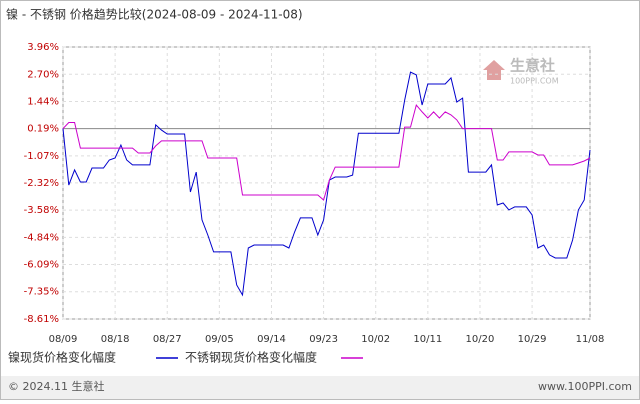 The width and height of the screenshot is (640, 404). What do you see at coordinates (115, 339) in the screenshot?
I see `x-tick-label: 08/18` at bounding box center [115, 339].